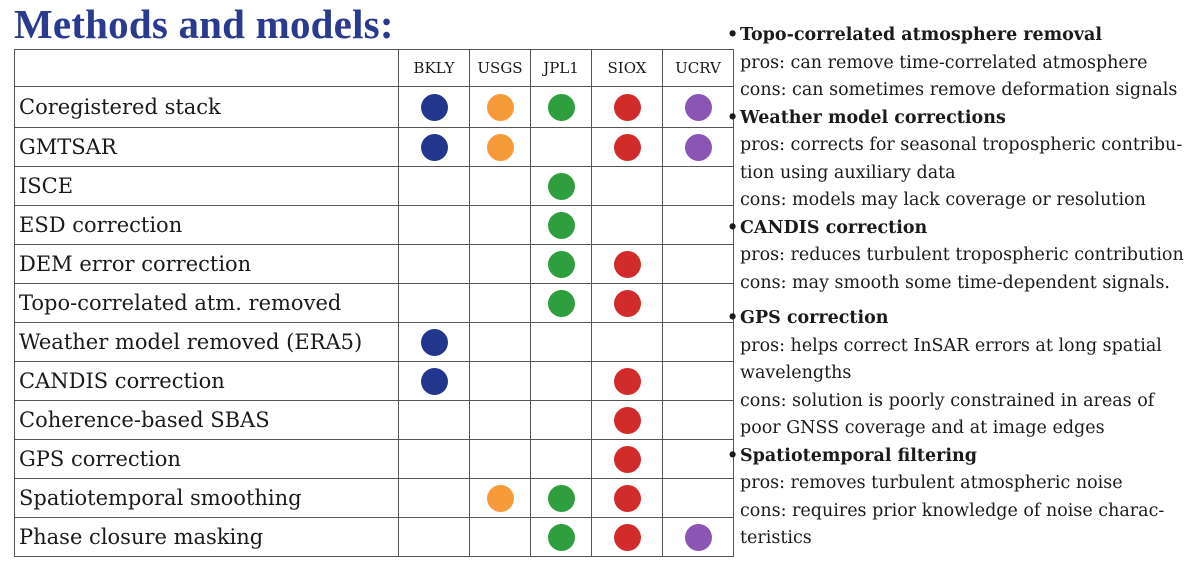  I want to click on row-label: GPS correction, so click(206, 459).